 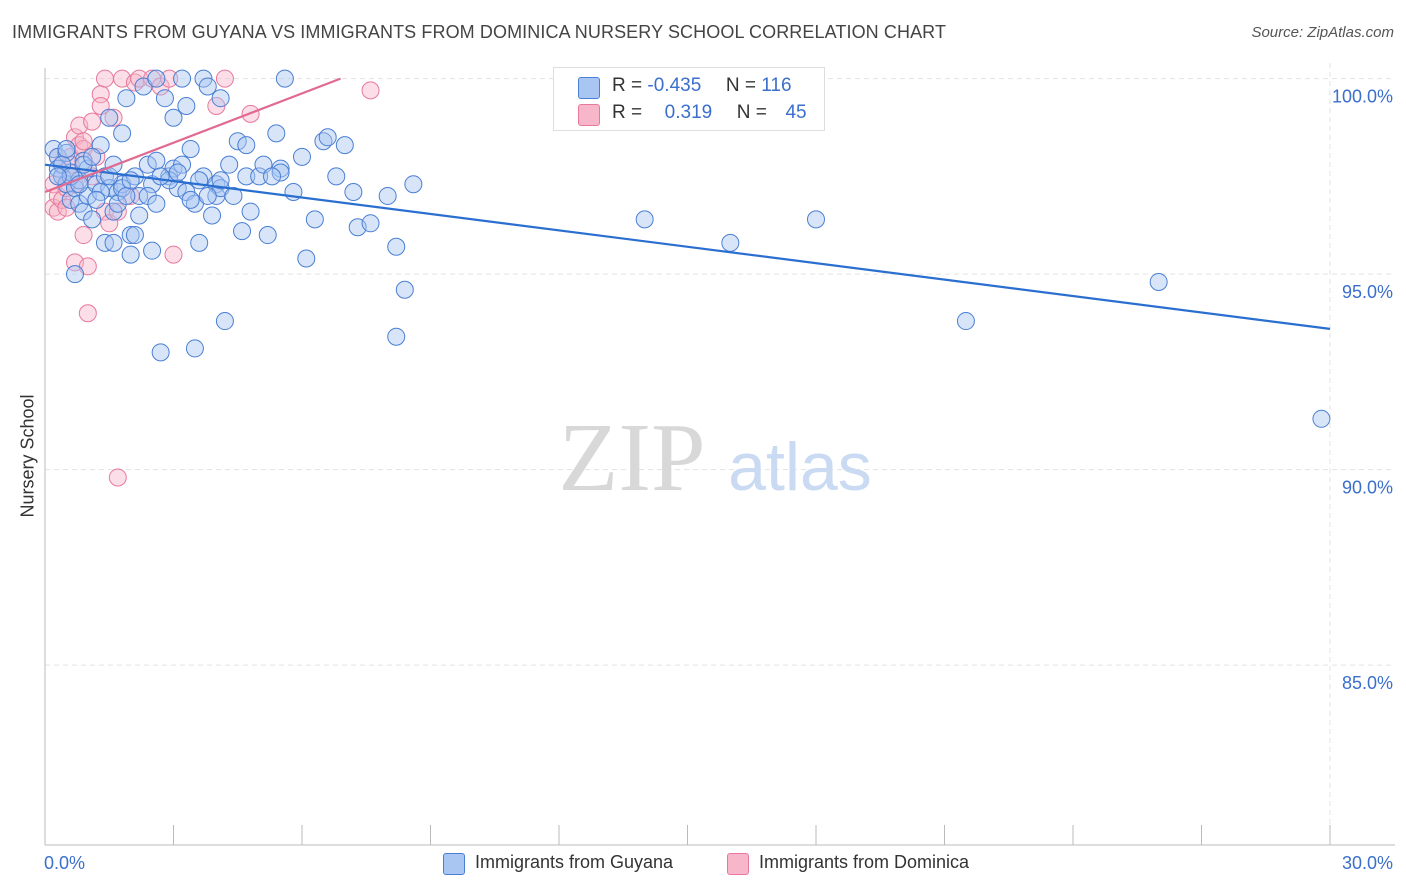 What do you see at coordinates (688, 112) in the screenshot?
I see `legend-r-value-dominica: 0.319` at bounding box center [688, 112].